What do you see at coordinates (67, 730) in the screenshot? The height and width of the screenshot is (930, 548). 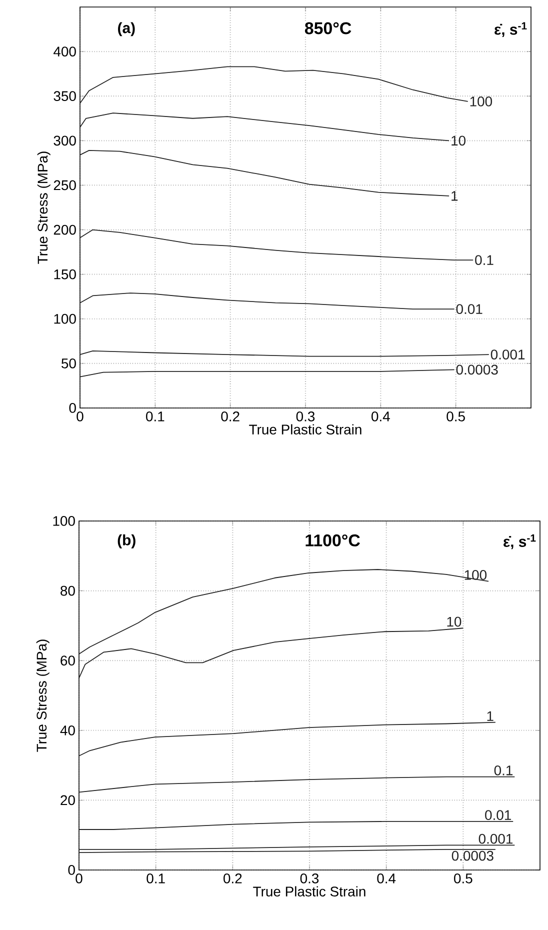 I see `y-tick-label: 40` at bounding box center [67, 730].